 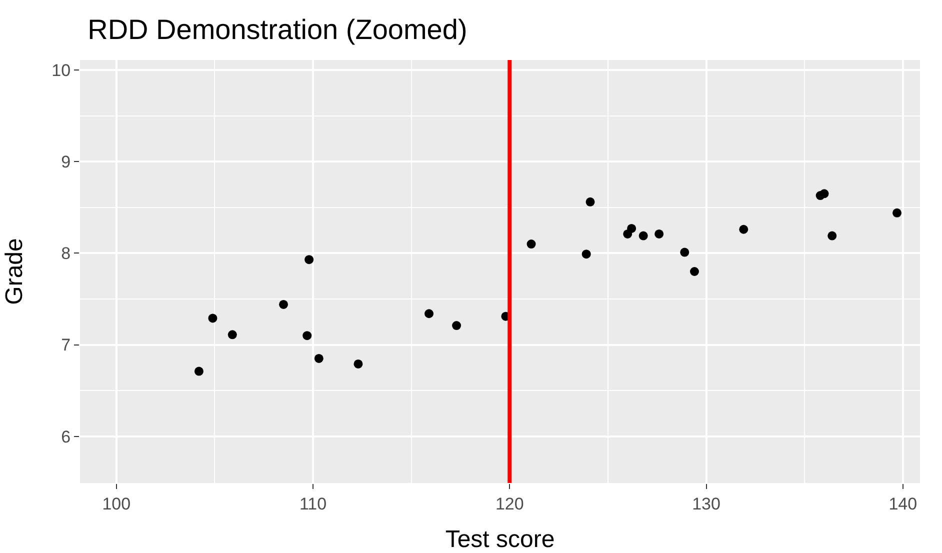 I want to click on y-tick-label: 10, so click(x=61, y=70).